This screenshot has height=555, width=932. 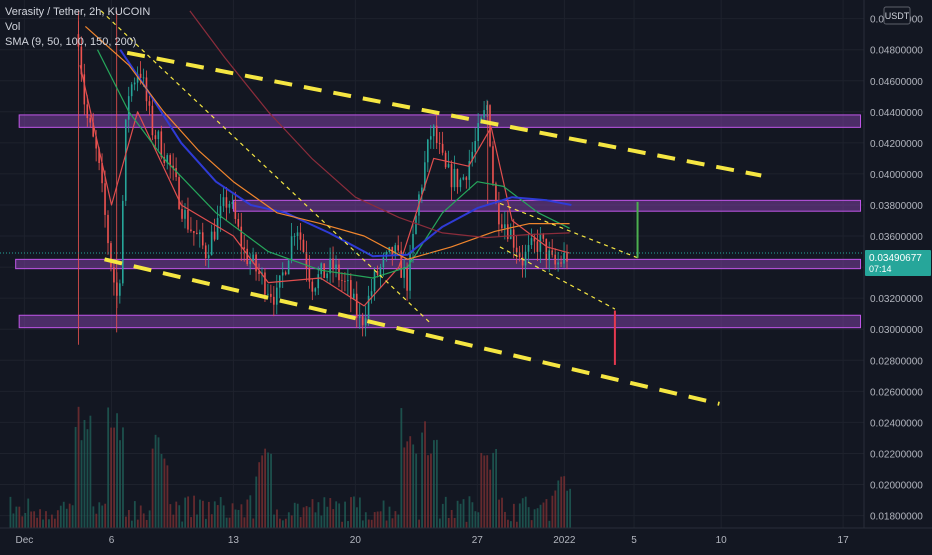 What do you see at coordinates (896, 82) in the screenshot?
I see `y-tick-label: 0.04600000` at bounding box center [896, 82].